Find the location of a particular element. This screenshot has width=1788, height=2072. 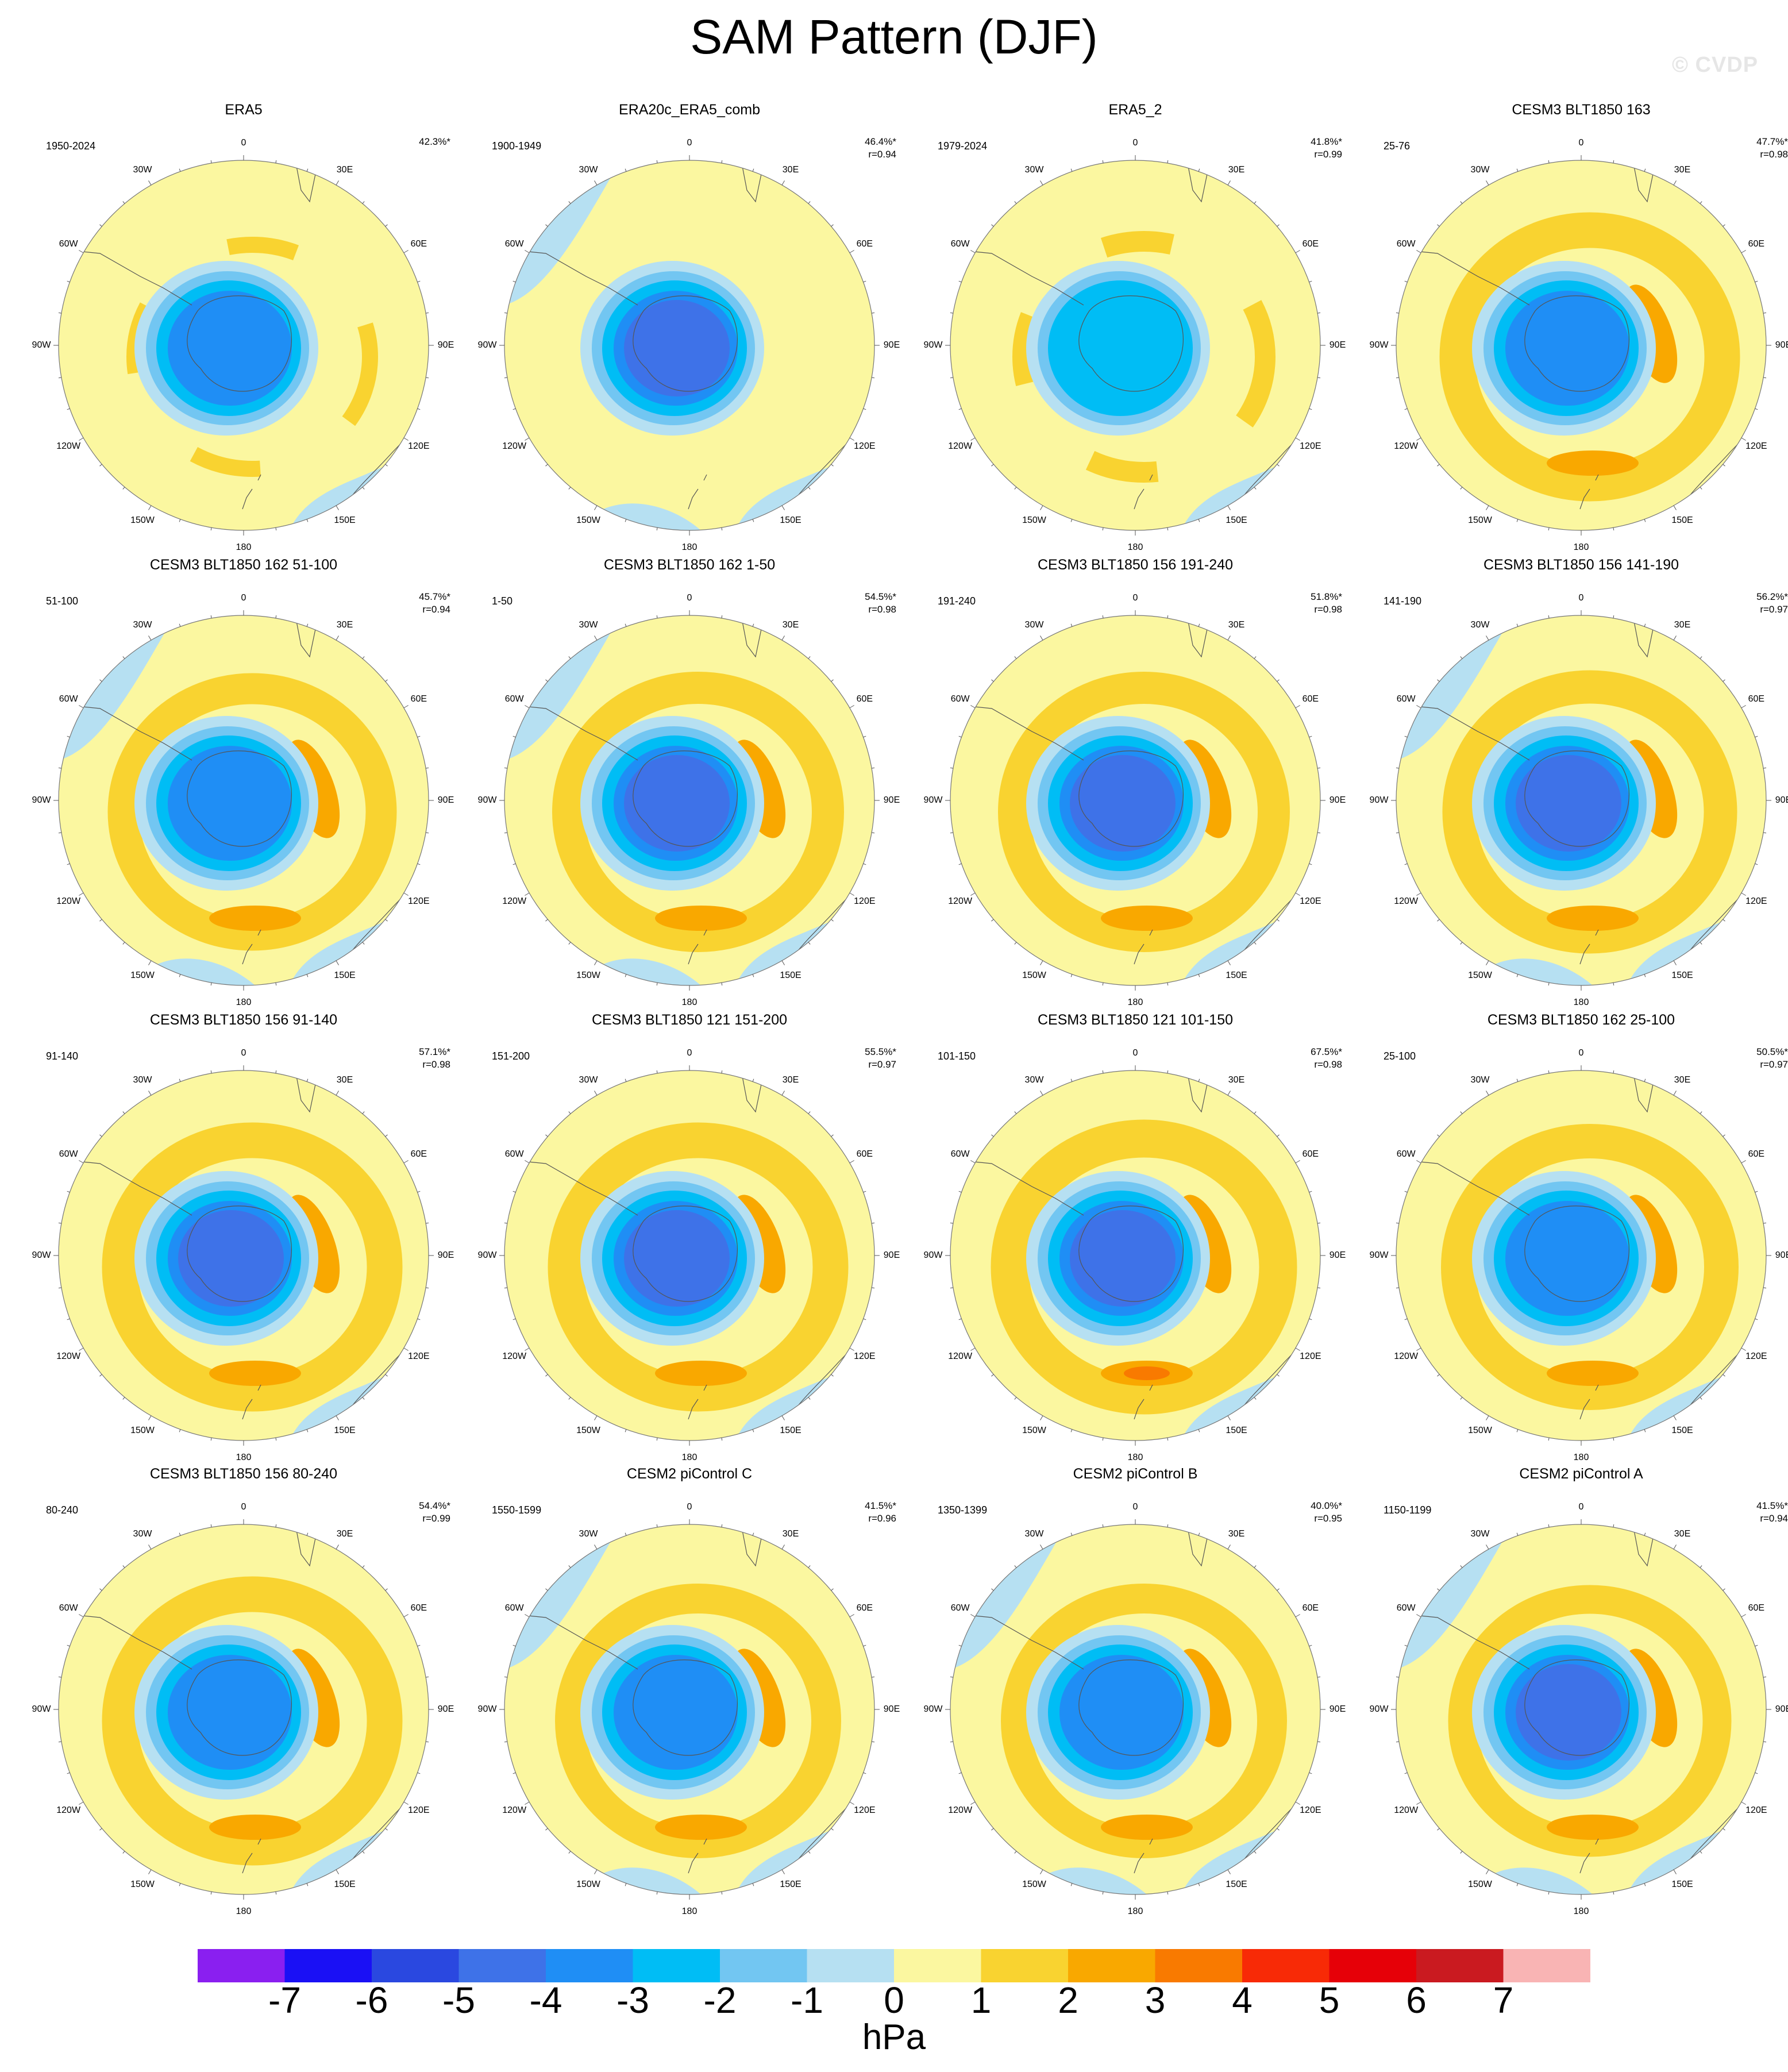

variance-explained: 56.2%* is located at coordinates (1772, 596).